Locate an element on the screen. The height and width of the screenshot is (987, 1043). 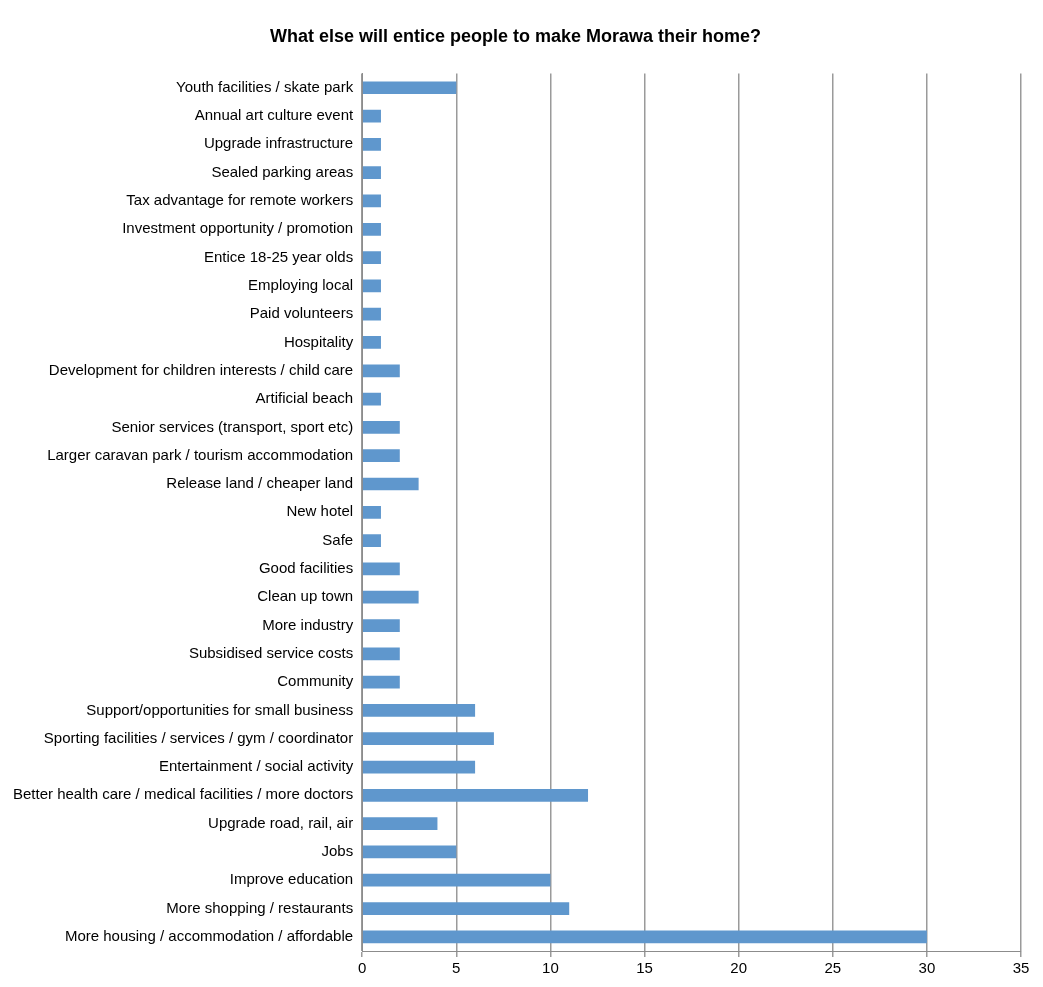
y-tick-label: Community is located at coordinates (315, 681).